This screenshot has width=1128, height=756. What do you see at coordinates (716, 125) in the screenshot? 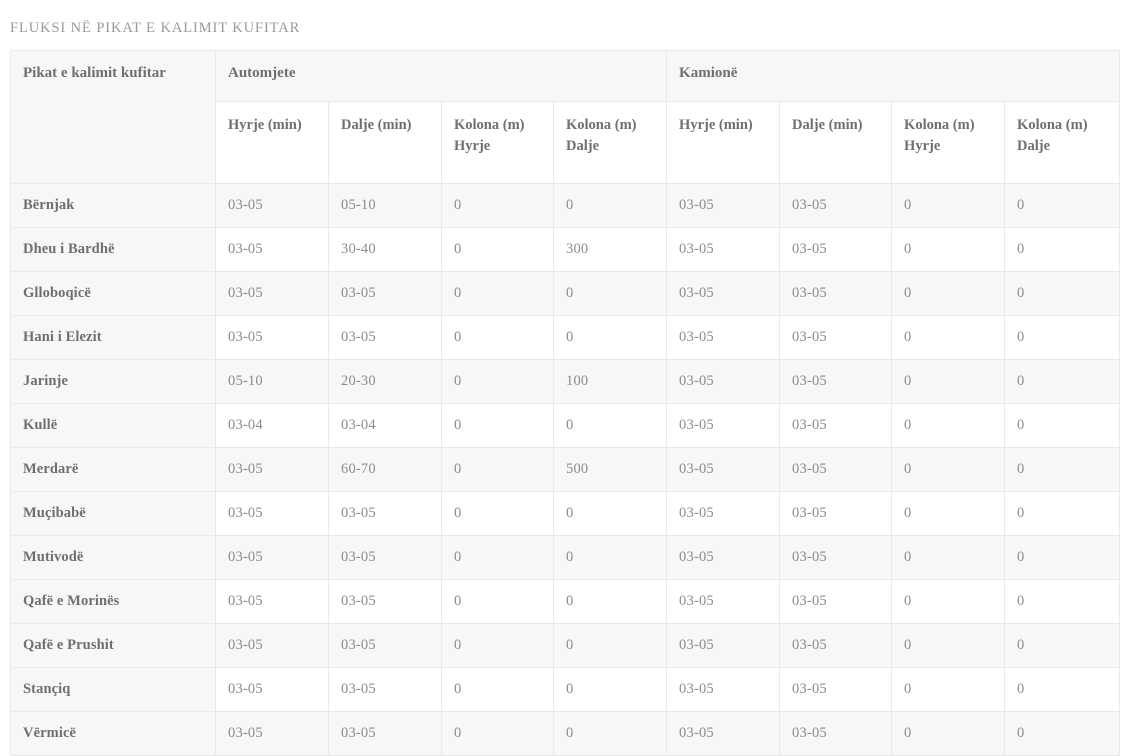
I see `column-subheader-line1: Hyrje (min)` at bounding box center [716, 125].